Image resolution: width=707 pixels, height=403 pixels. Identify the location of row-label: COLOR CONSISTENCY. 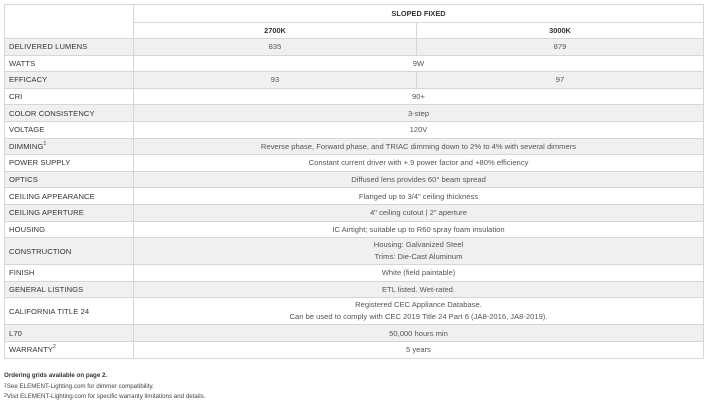
(69, 113).